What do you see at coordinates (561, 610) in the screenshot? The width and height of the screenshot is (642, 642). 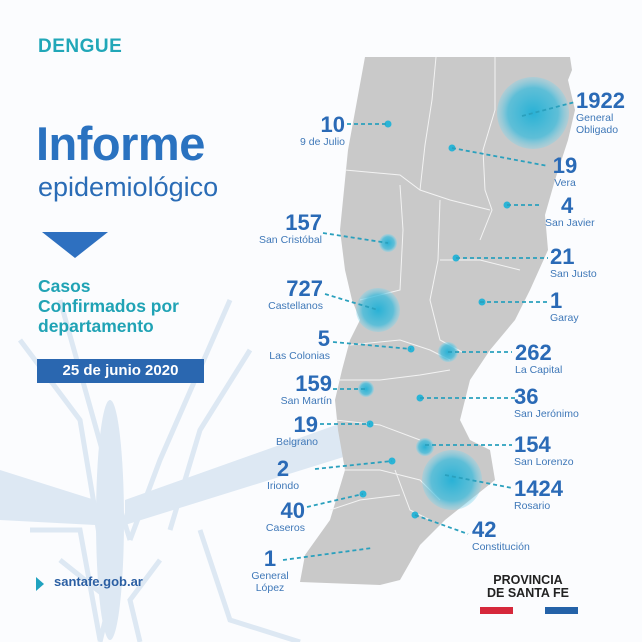 I see `logo-blue-stripe` at bounding box center [561, 610].